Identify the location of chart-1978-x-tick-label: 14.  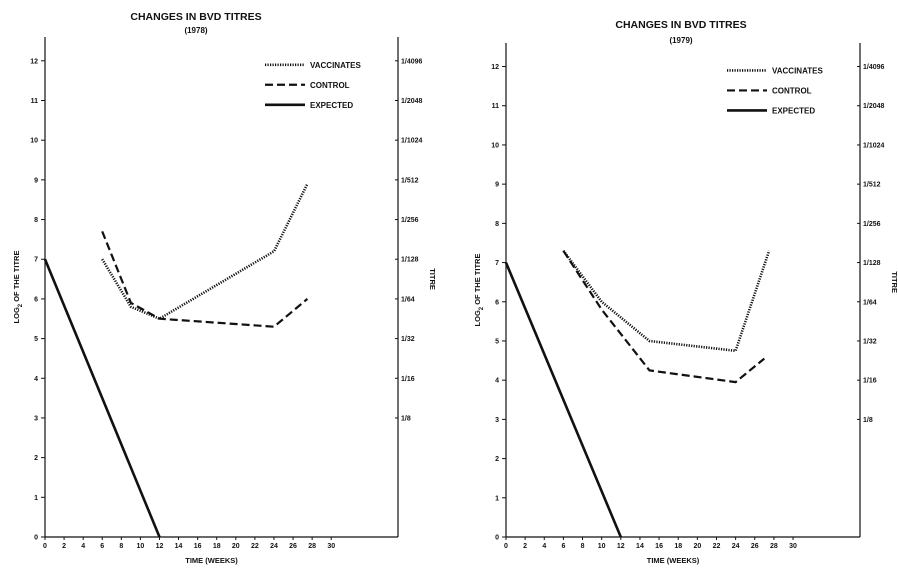
(179, 546).